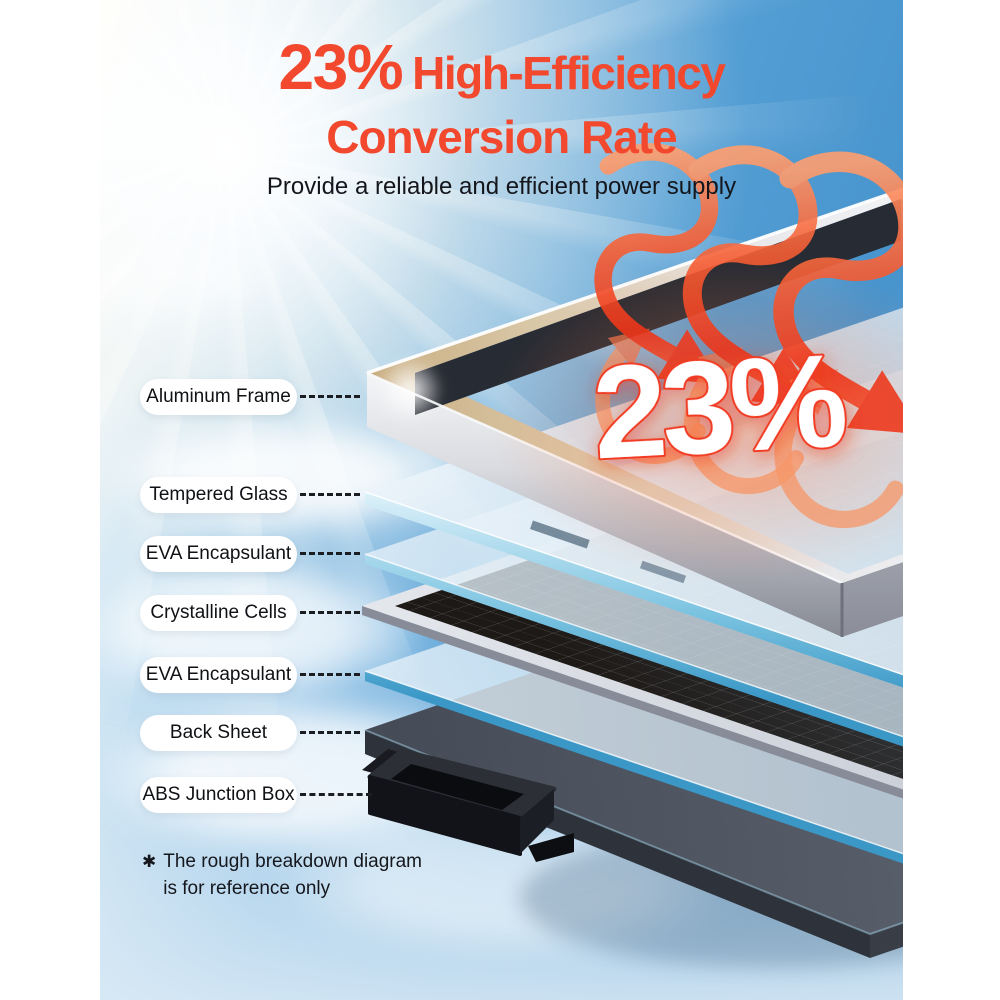 The height and width of the screenshot is (1000, 1000). I want to click on layer-label-back-sheet: Back Sheet, so click(218, 733).